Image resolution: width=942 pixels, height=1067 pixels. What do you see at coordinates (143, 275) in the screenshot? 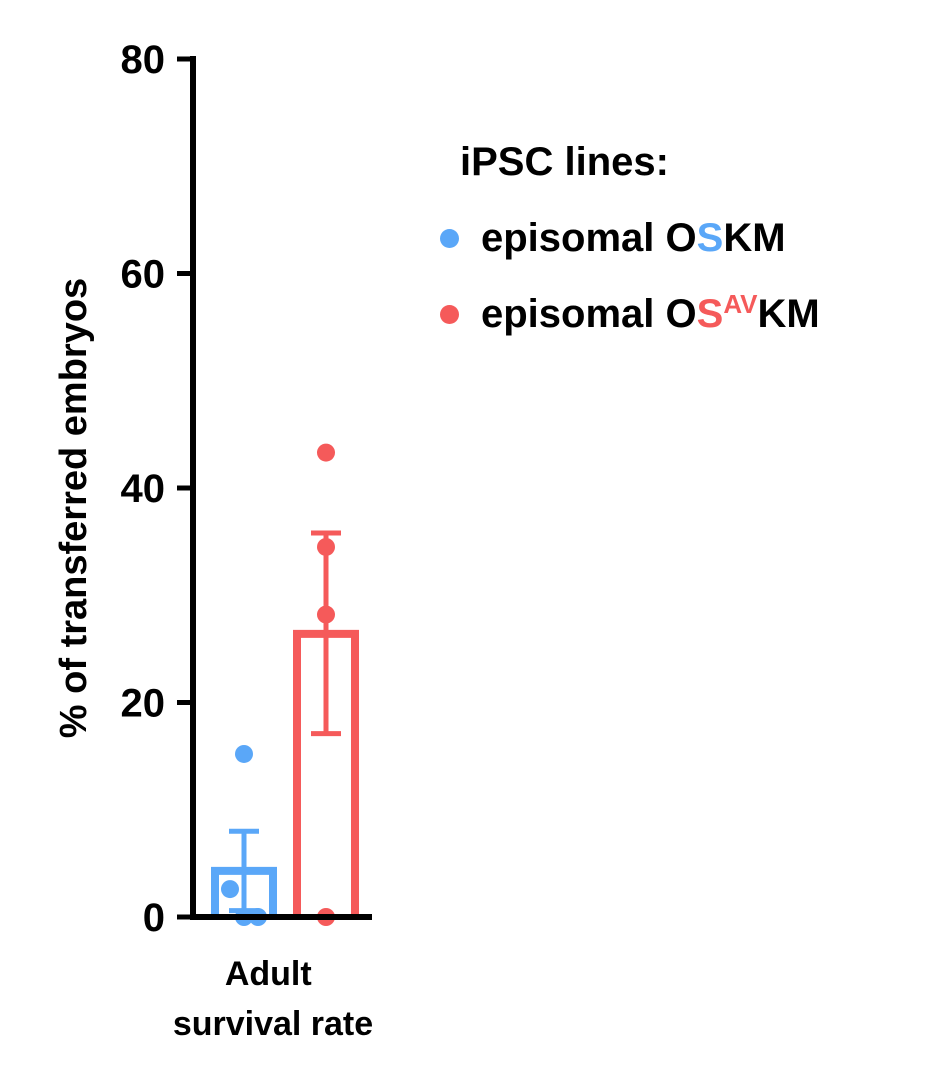
I see `y-tick-label: 60` at bounding box center [143, 275].